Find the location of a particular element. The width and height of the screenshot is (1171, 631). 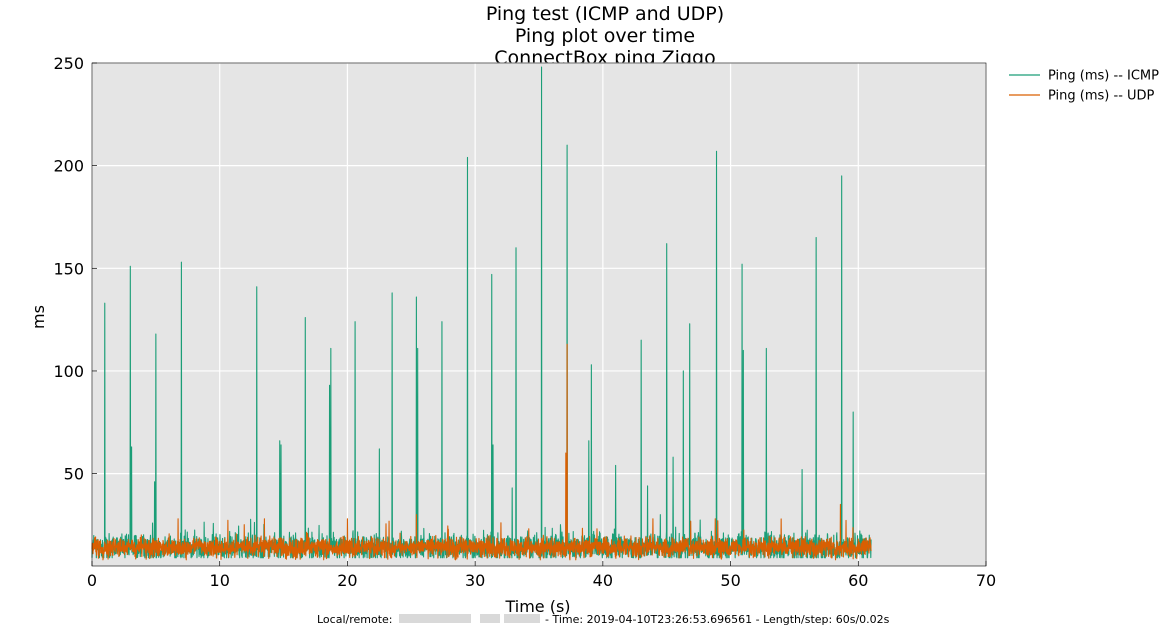

chart-title-line-2: Ping plot over time is located at coordinates (605, 36).